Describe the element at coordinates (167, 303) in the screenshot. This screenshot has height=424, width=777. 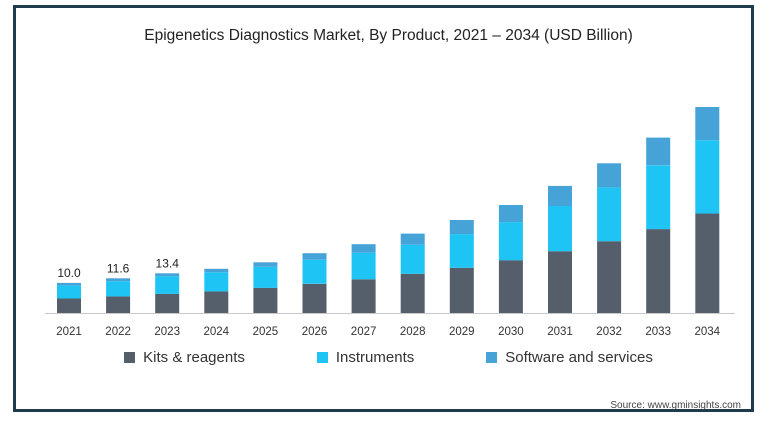
I see `bar-2023-kits-reagents` at that location.